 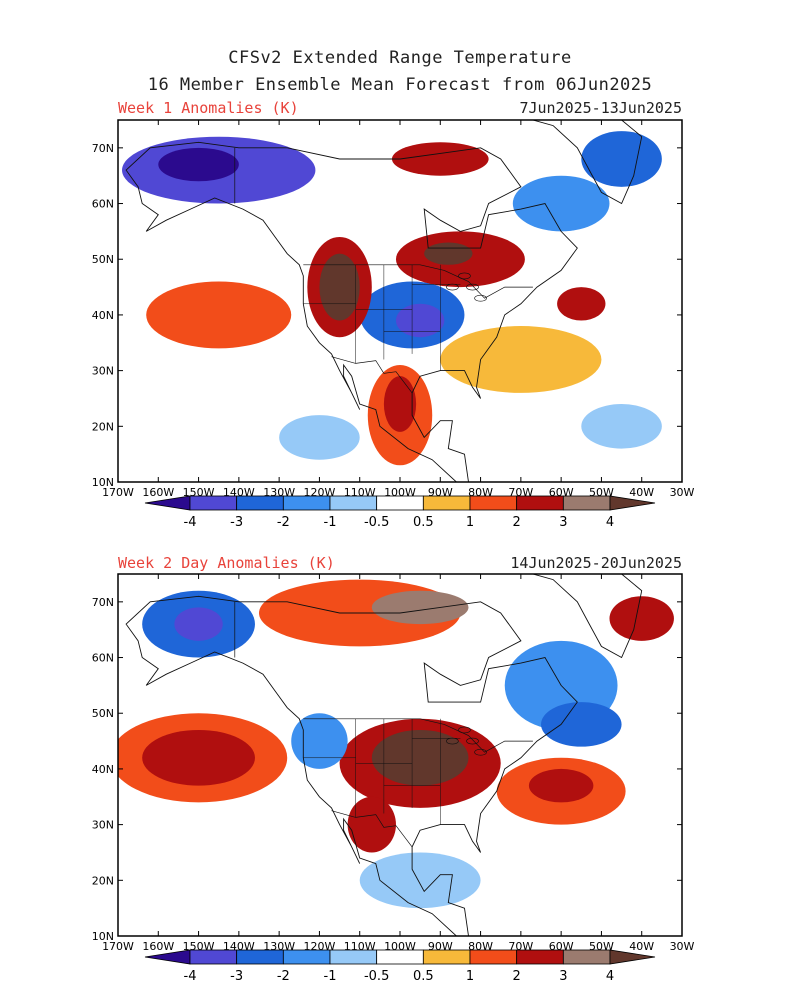 I want to click on week2-dates: 14Jun2025-20Jun2025, so click(x=596, y=563).